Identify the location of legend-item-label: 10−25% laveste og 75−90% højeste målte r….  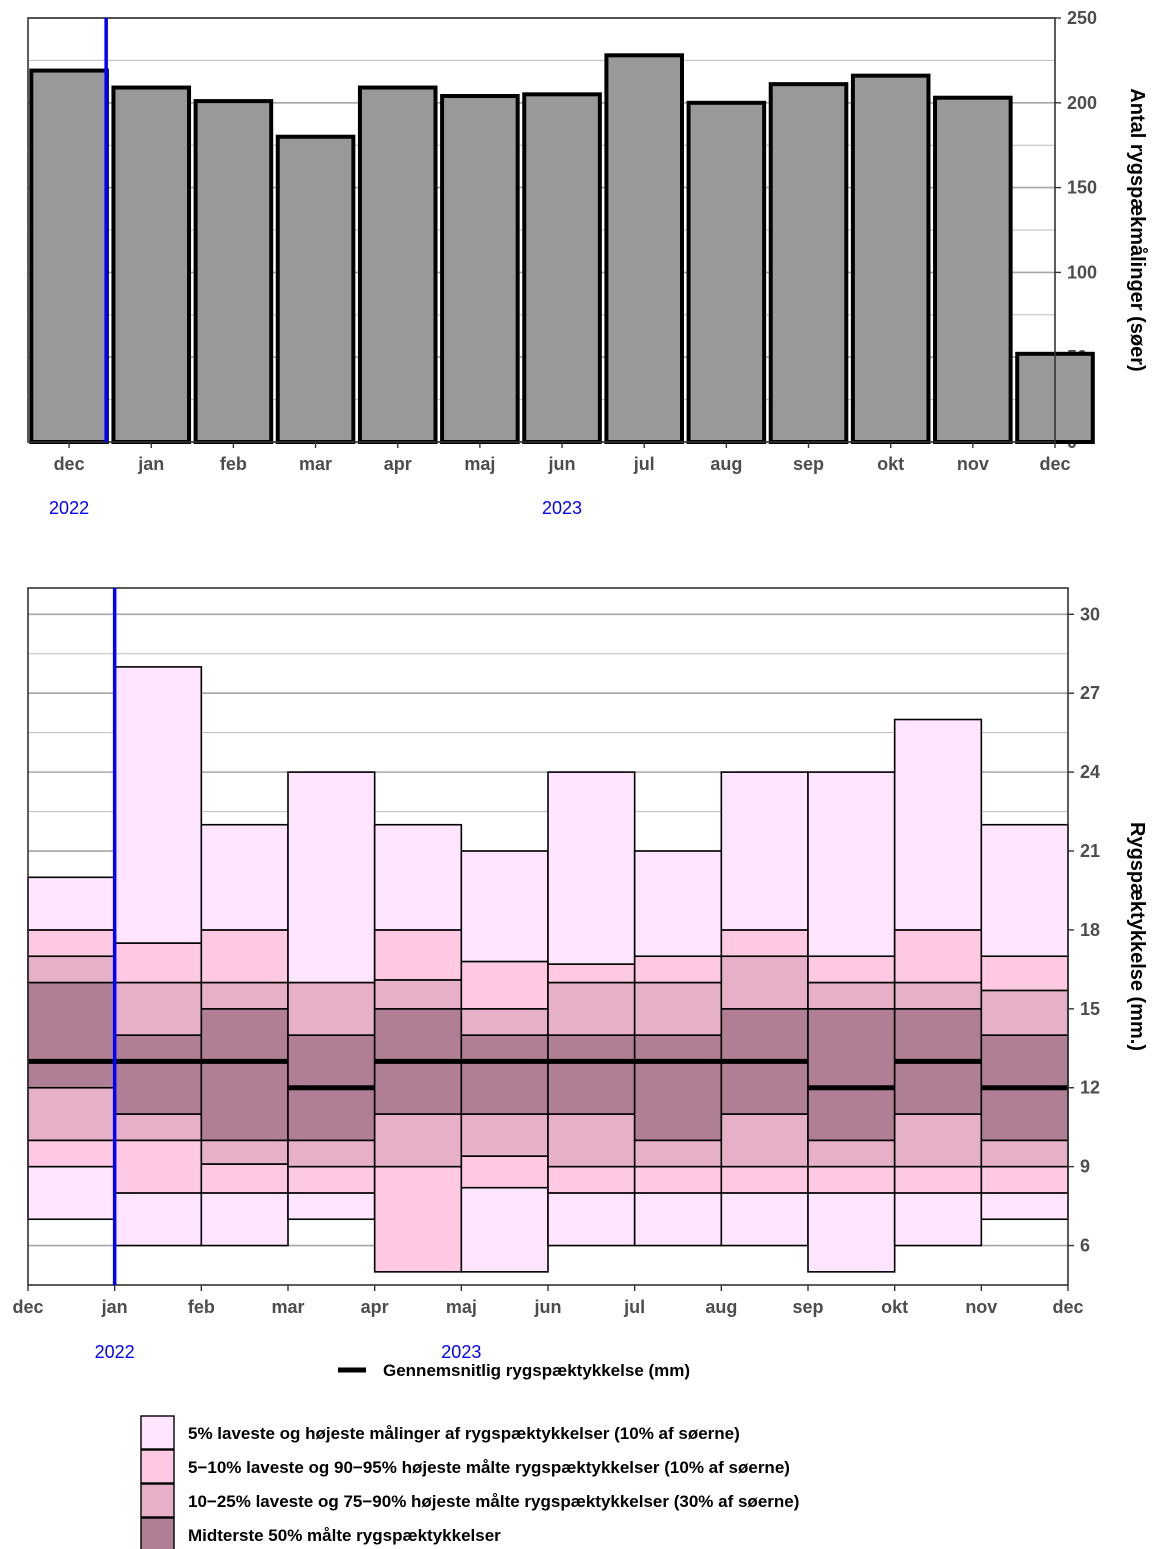
(493, 1501).